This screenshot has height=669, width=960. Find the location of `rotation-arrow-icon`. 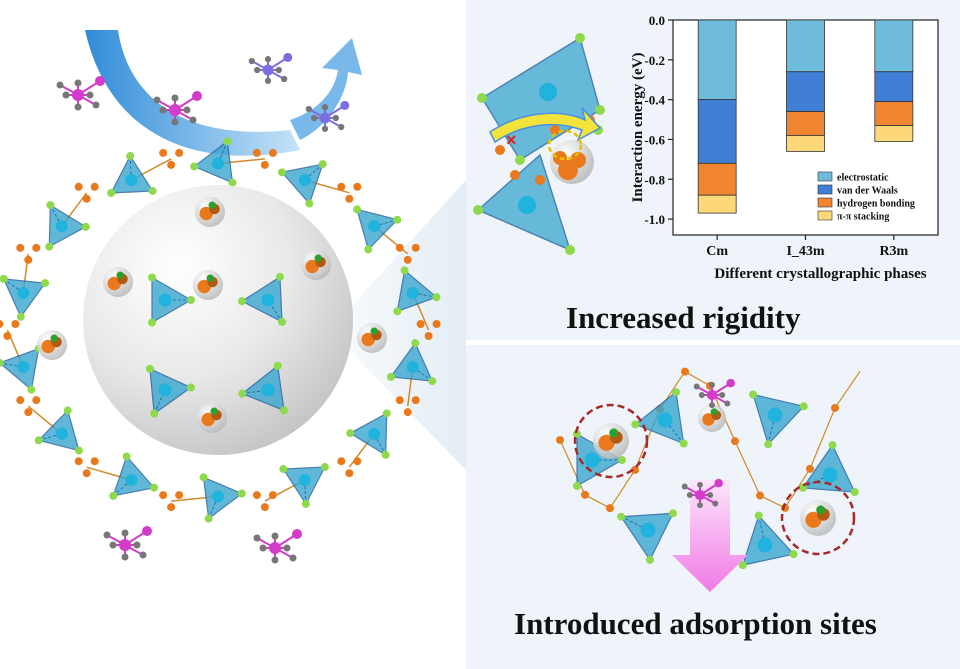

rotation-arrow-icon is located at coordinates (545, 125).